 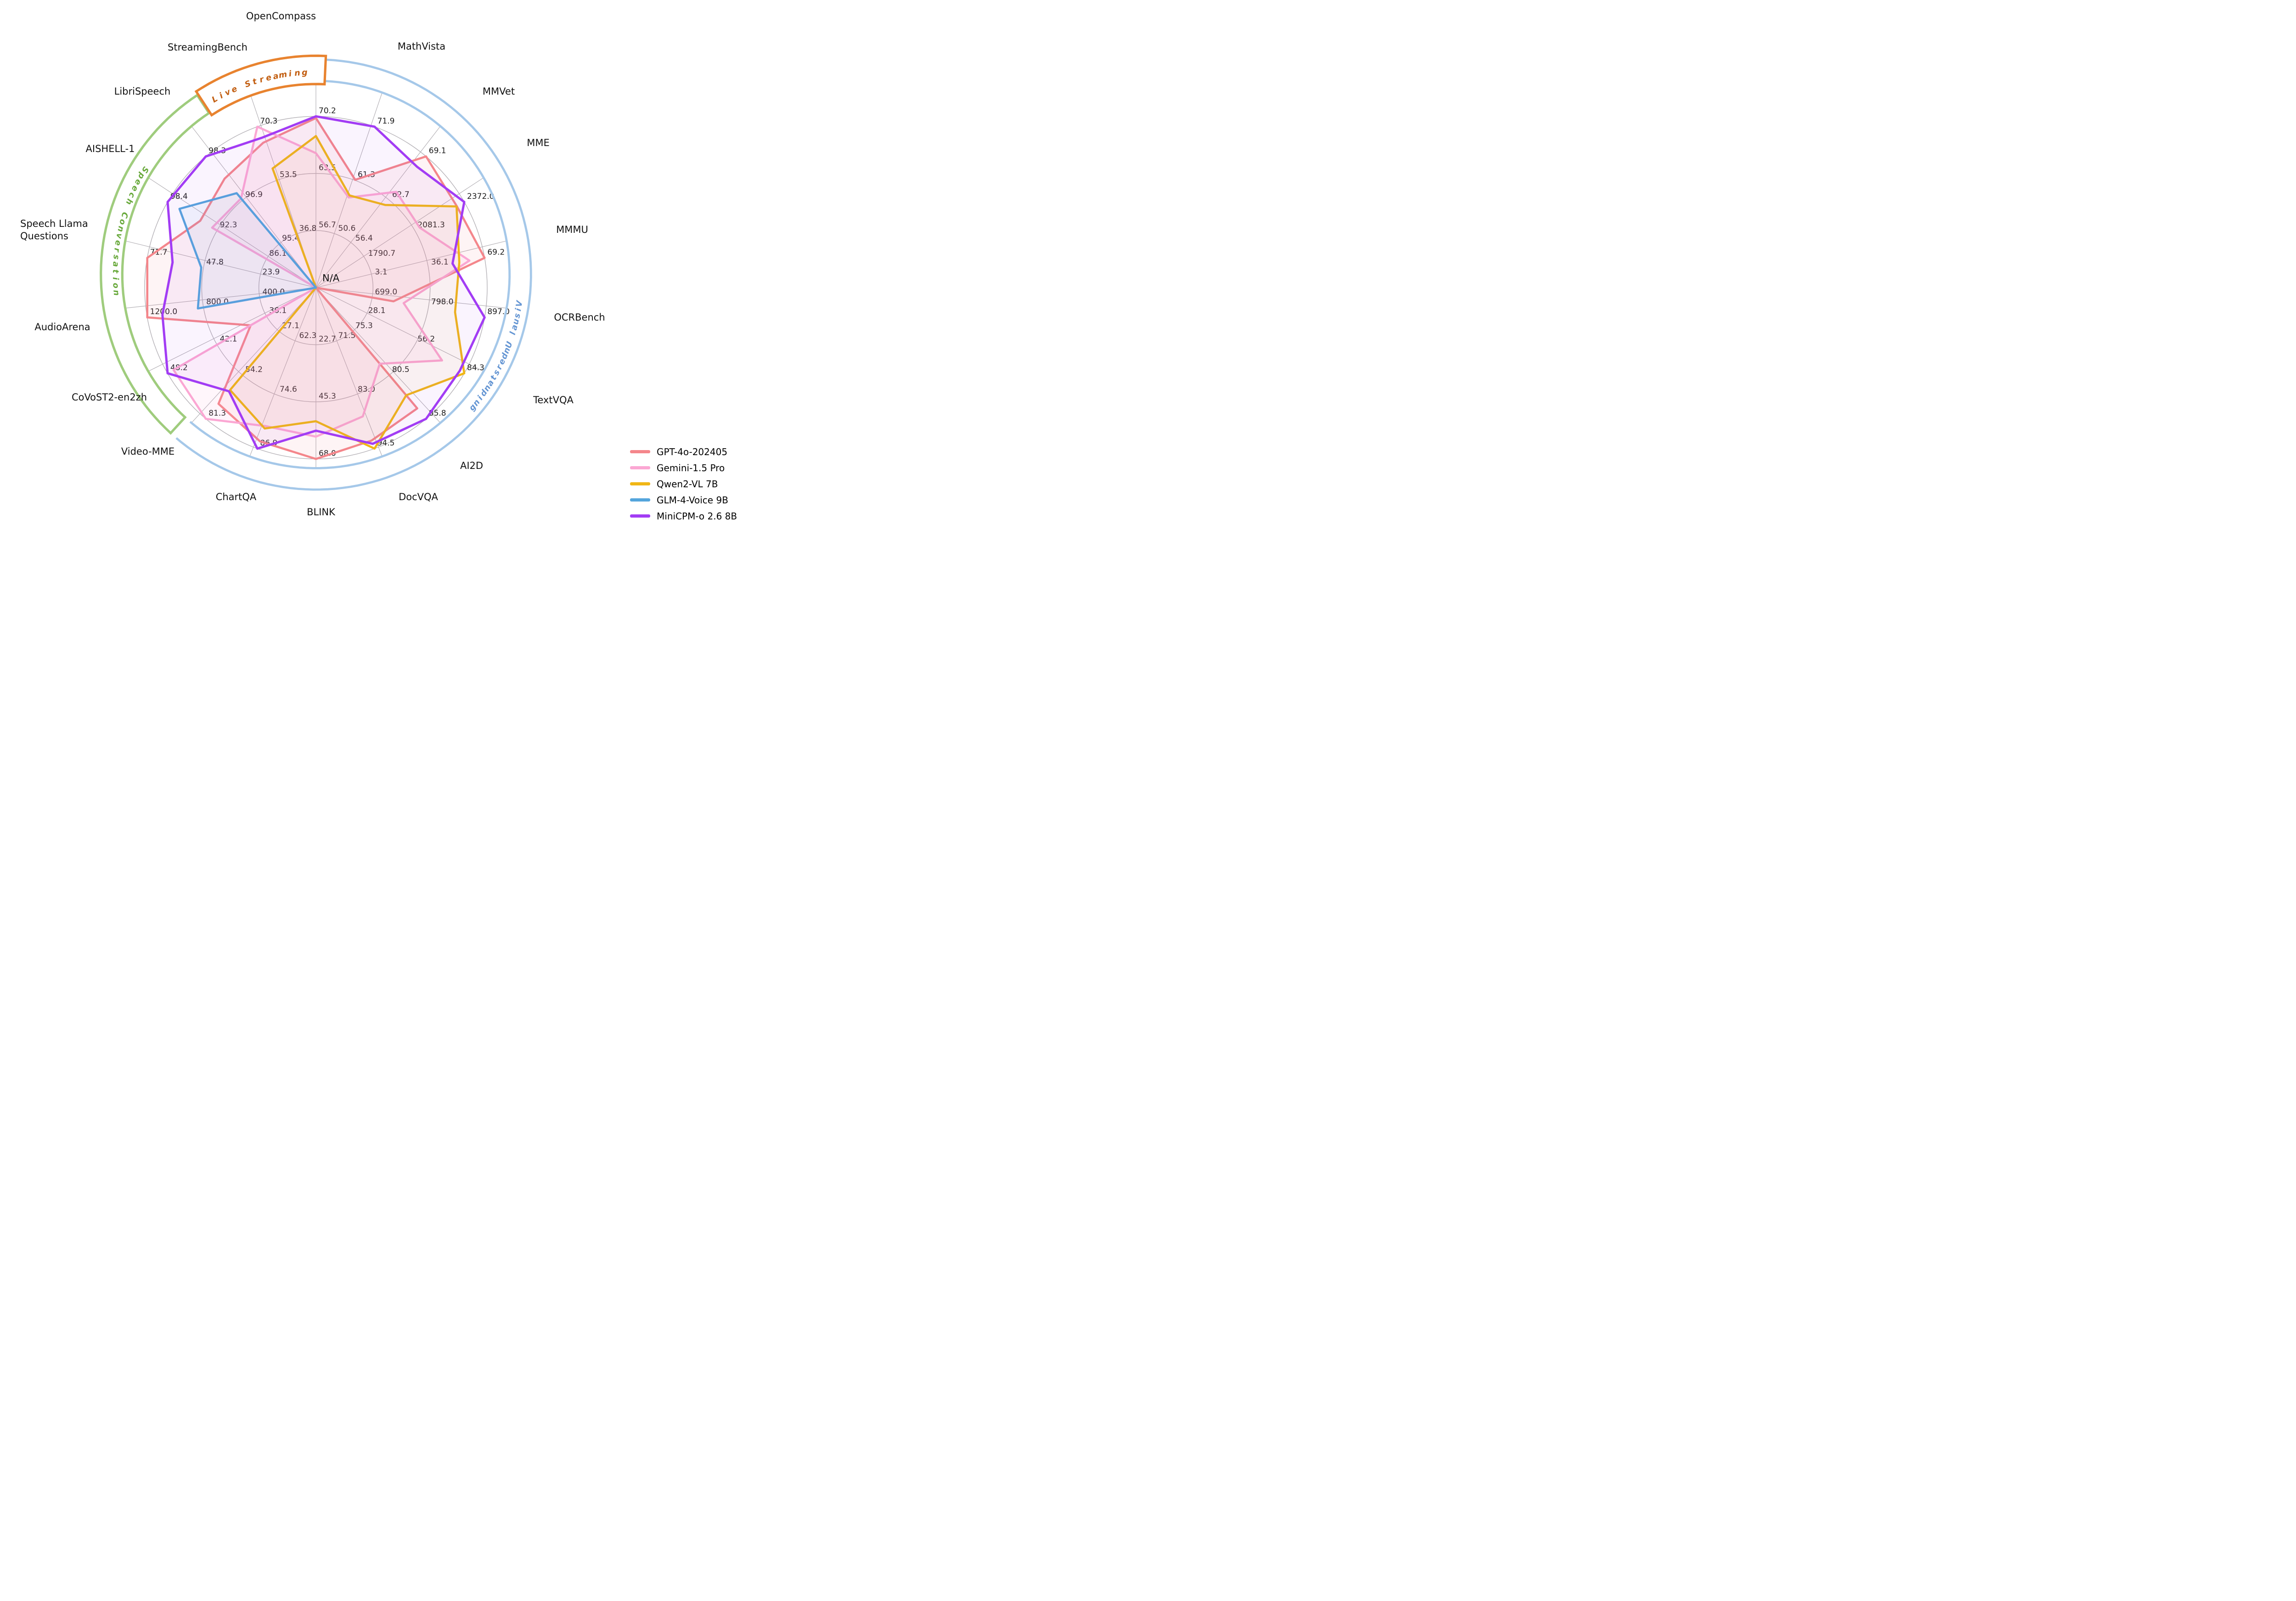 What do you see at coordinates (327, 225) in the screenshot?
I see `tick-label-OpenCompass-2: 56.7` at bounding box center [327, 225].